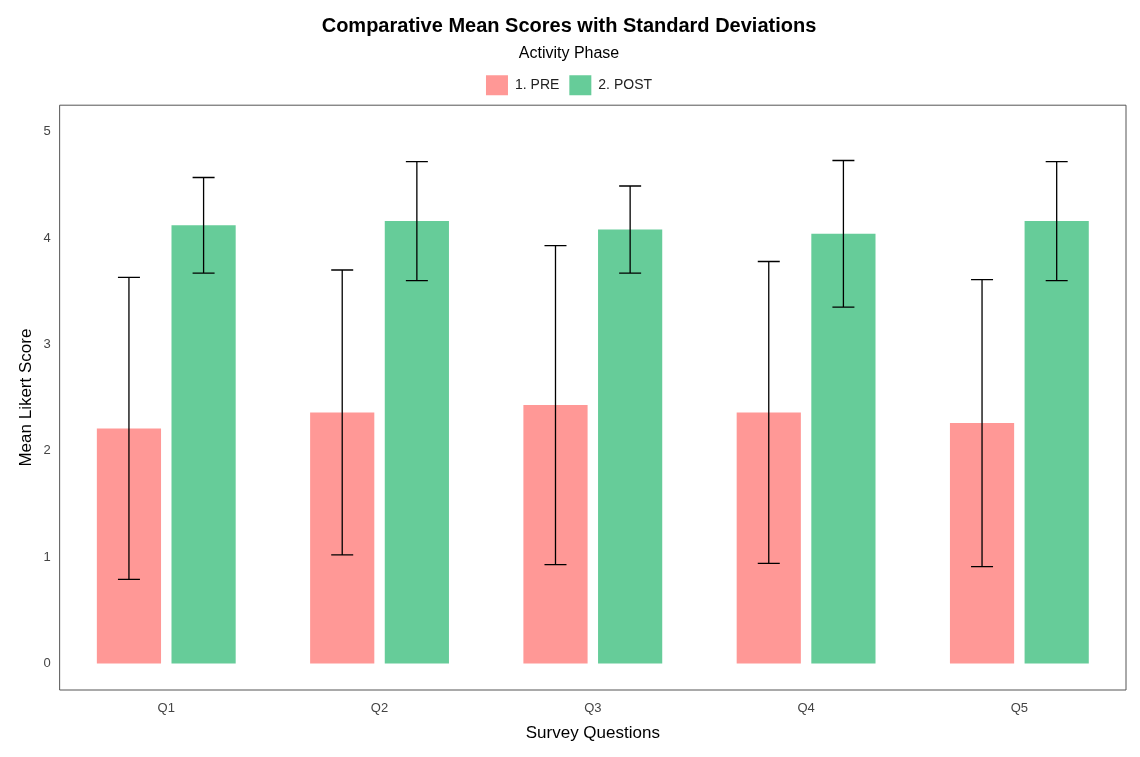 This screenshot has height=757, width=1140. What do you see at coordinates (47, 662) in the screenshot?
I see `y-tick-label: 0` at bounding box center [47, 662].